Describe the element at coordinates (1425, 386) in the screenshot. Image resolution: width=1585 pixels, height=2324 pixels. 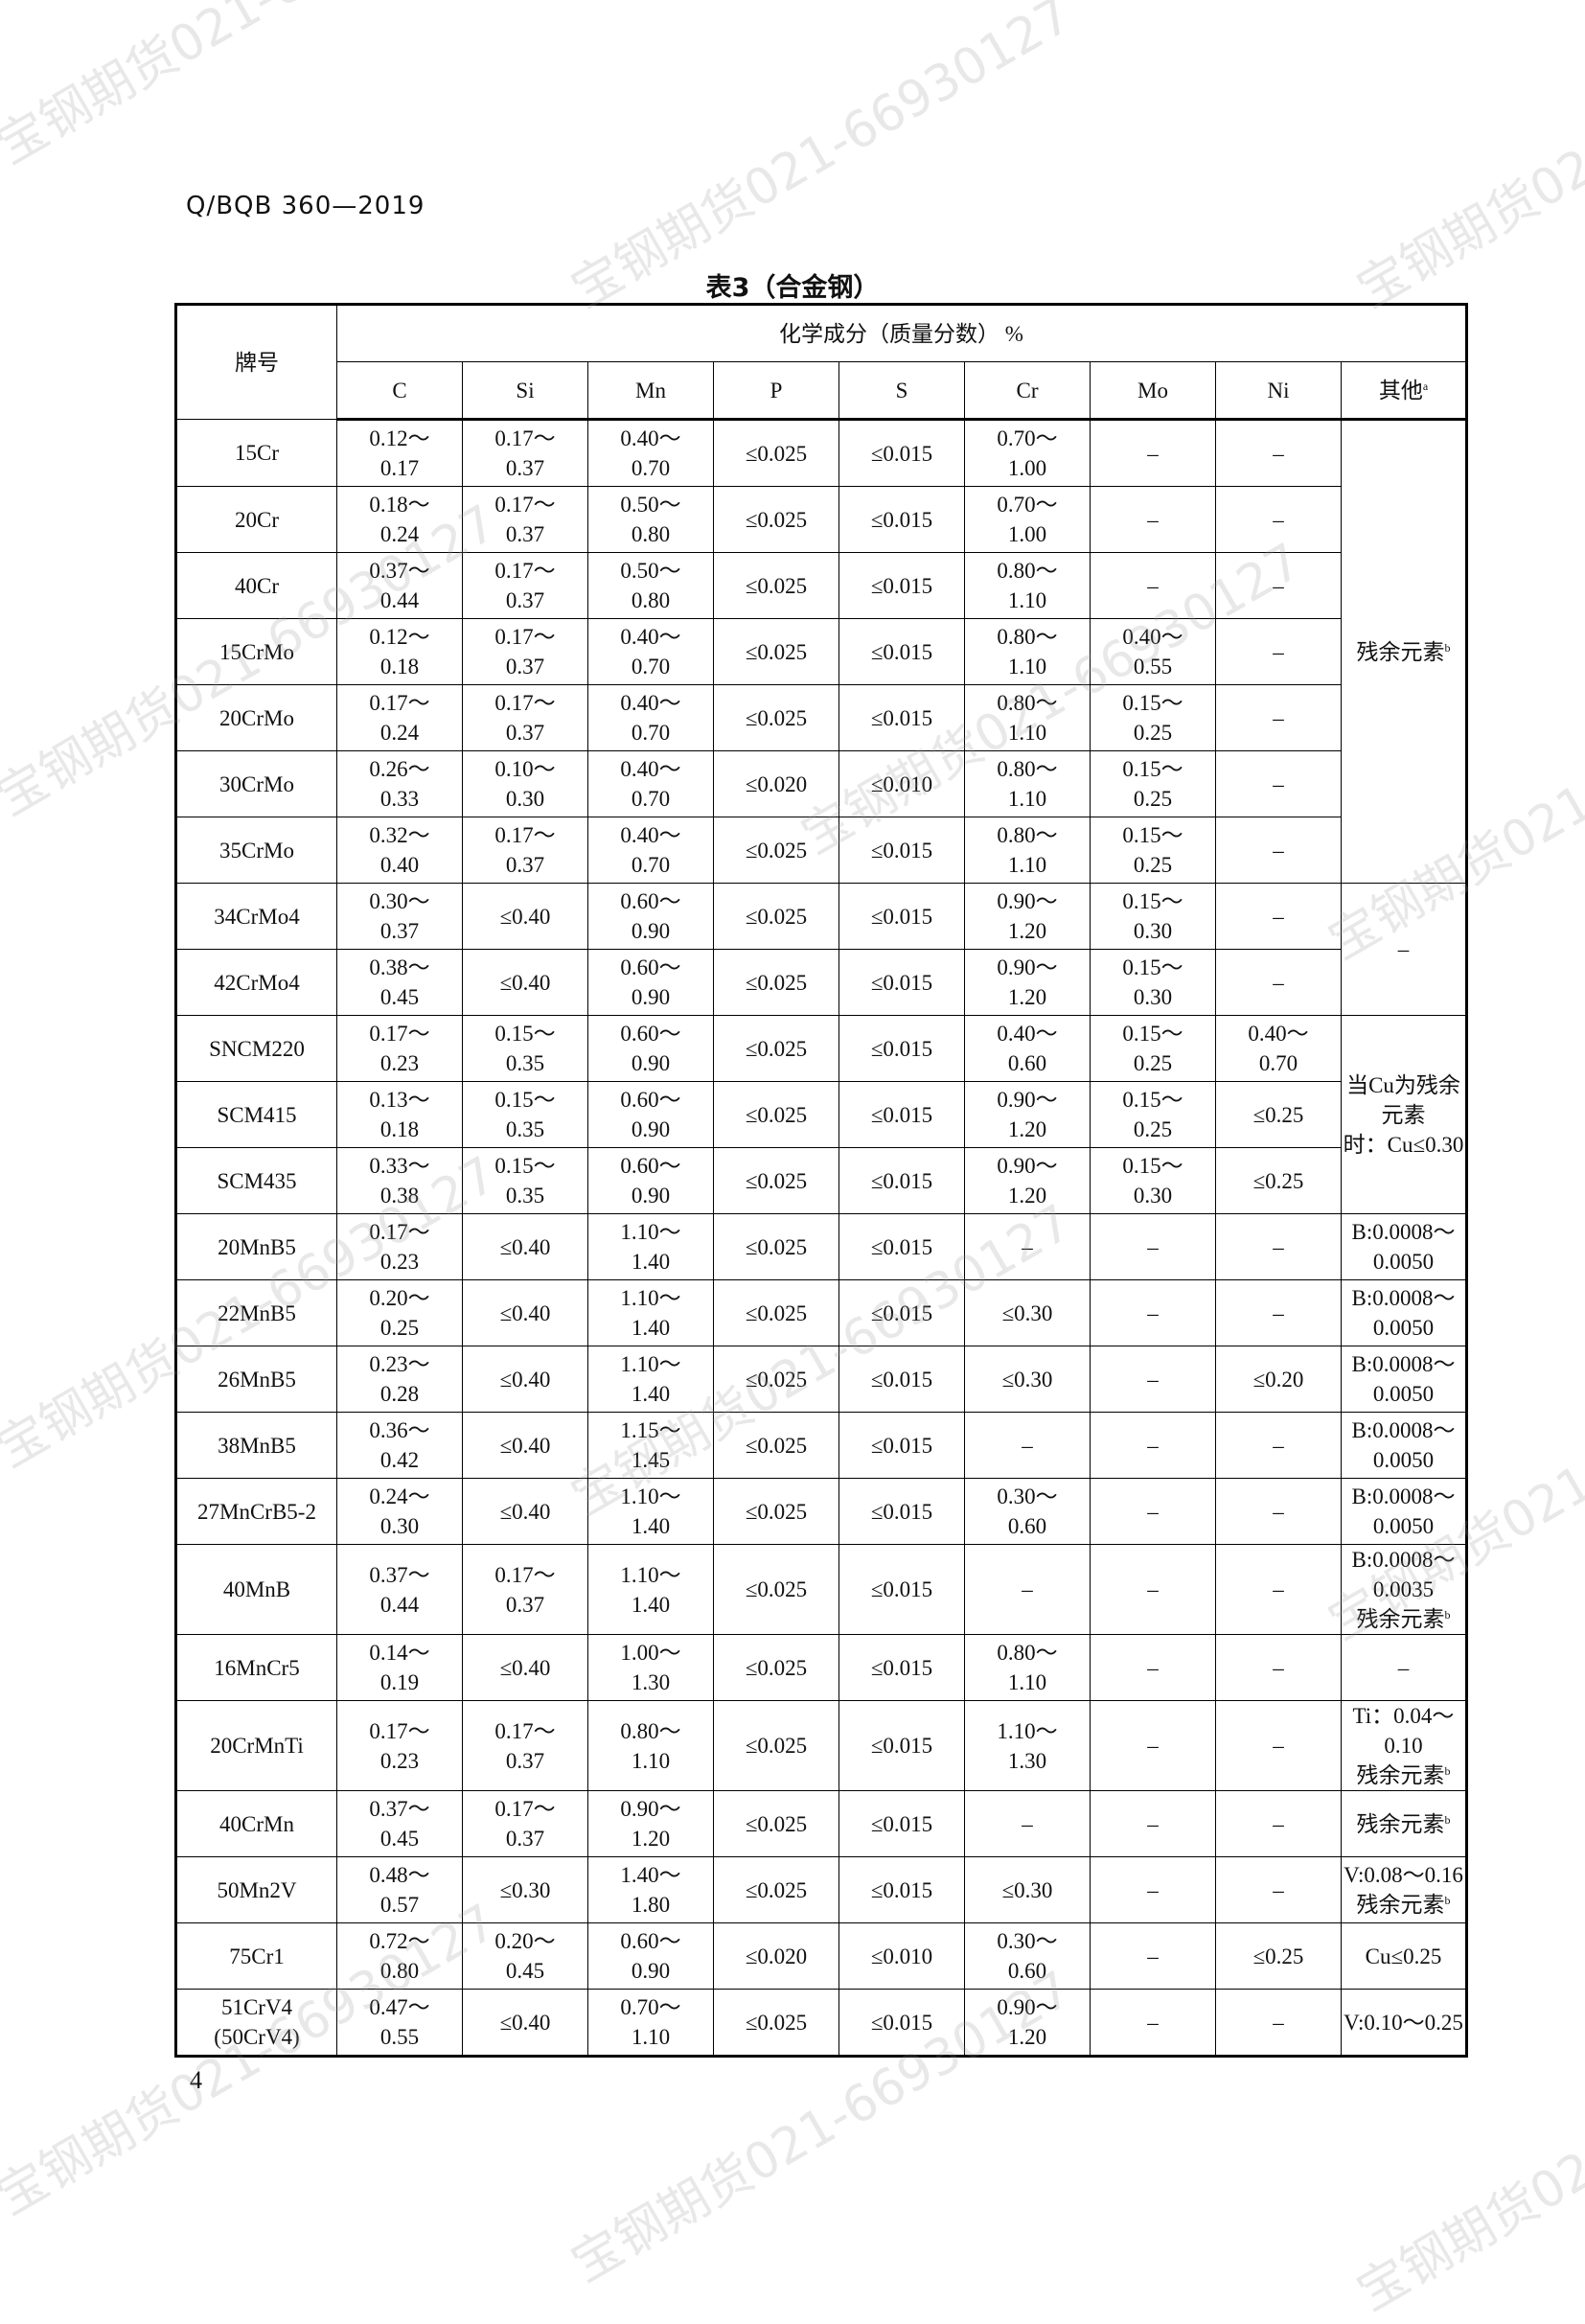
I see `footnote-marker: a` at that location.